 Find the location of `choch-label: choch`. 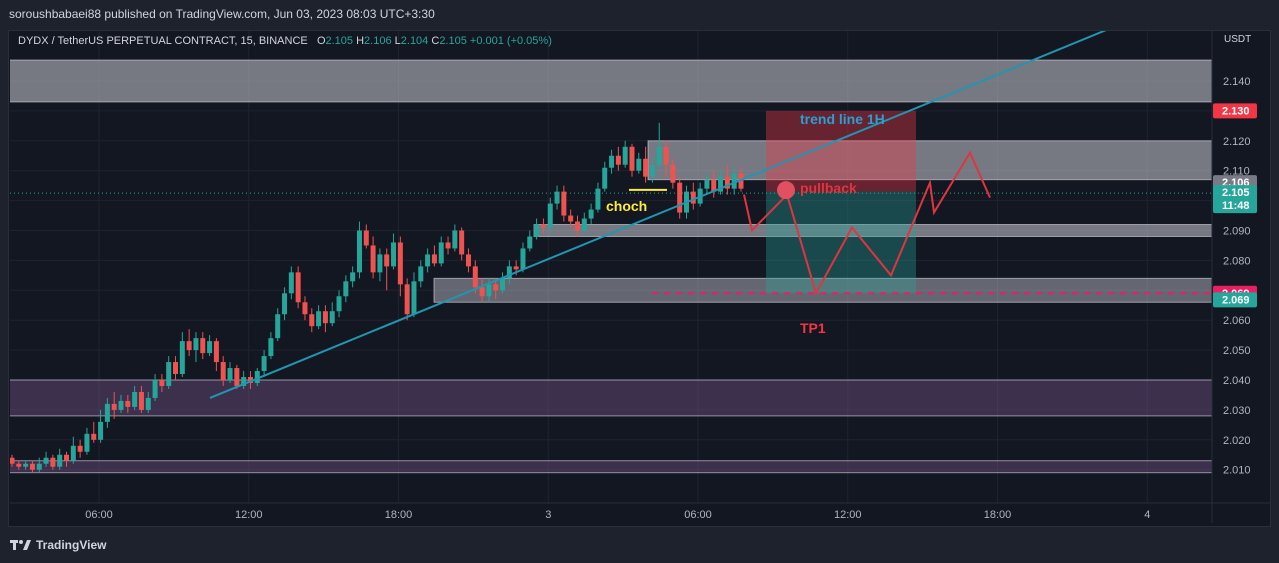

choch-label: choch is located at coordinates (626, 206).